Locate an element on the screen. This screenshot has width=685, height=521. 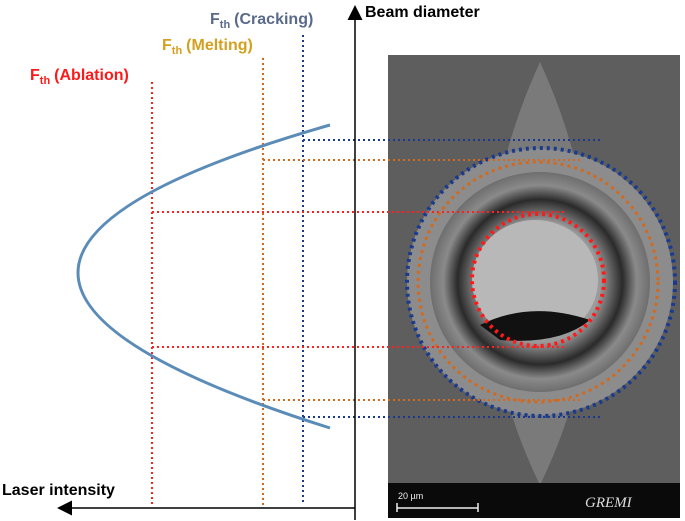
x-axis-label: Laser intensity is located at coordinates (58, 490).